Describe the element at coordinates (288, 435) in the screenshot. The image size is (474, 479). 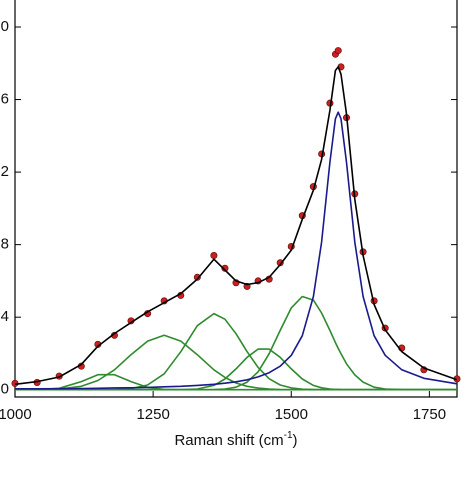
I see `x-axis-label-sup: -1` at that location.